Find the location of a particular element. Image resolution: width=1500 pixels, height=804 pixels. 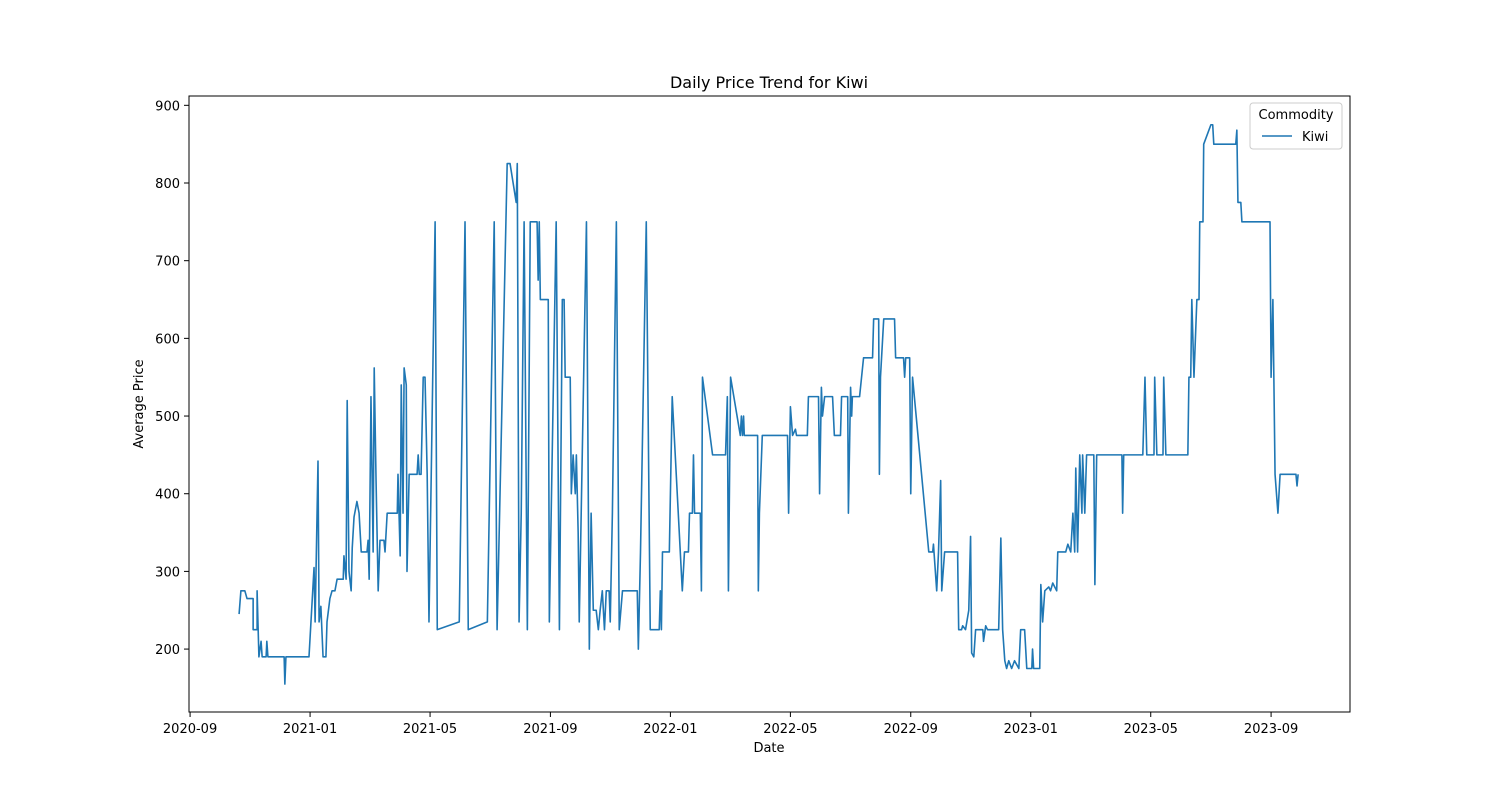

y-tick-label: 300 is located at coordinates (167, 572).